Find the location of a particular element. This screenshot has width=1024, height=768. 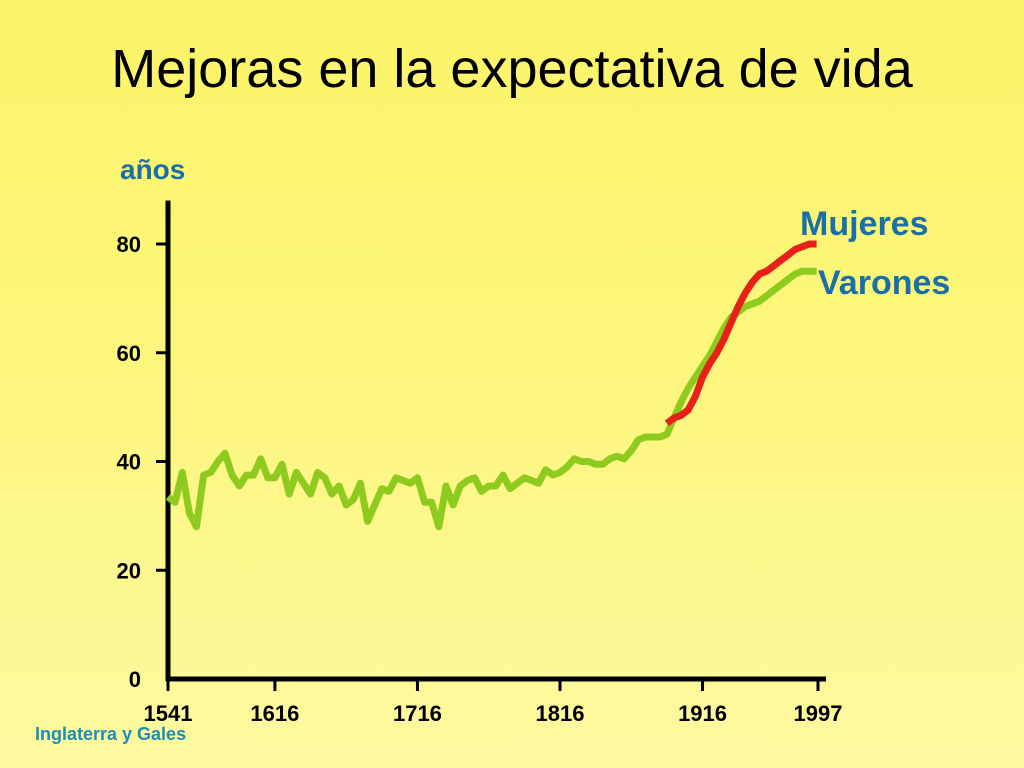

y-tick-label: 20 is located at coordinates (129, 570).